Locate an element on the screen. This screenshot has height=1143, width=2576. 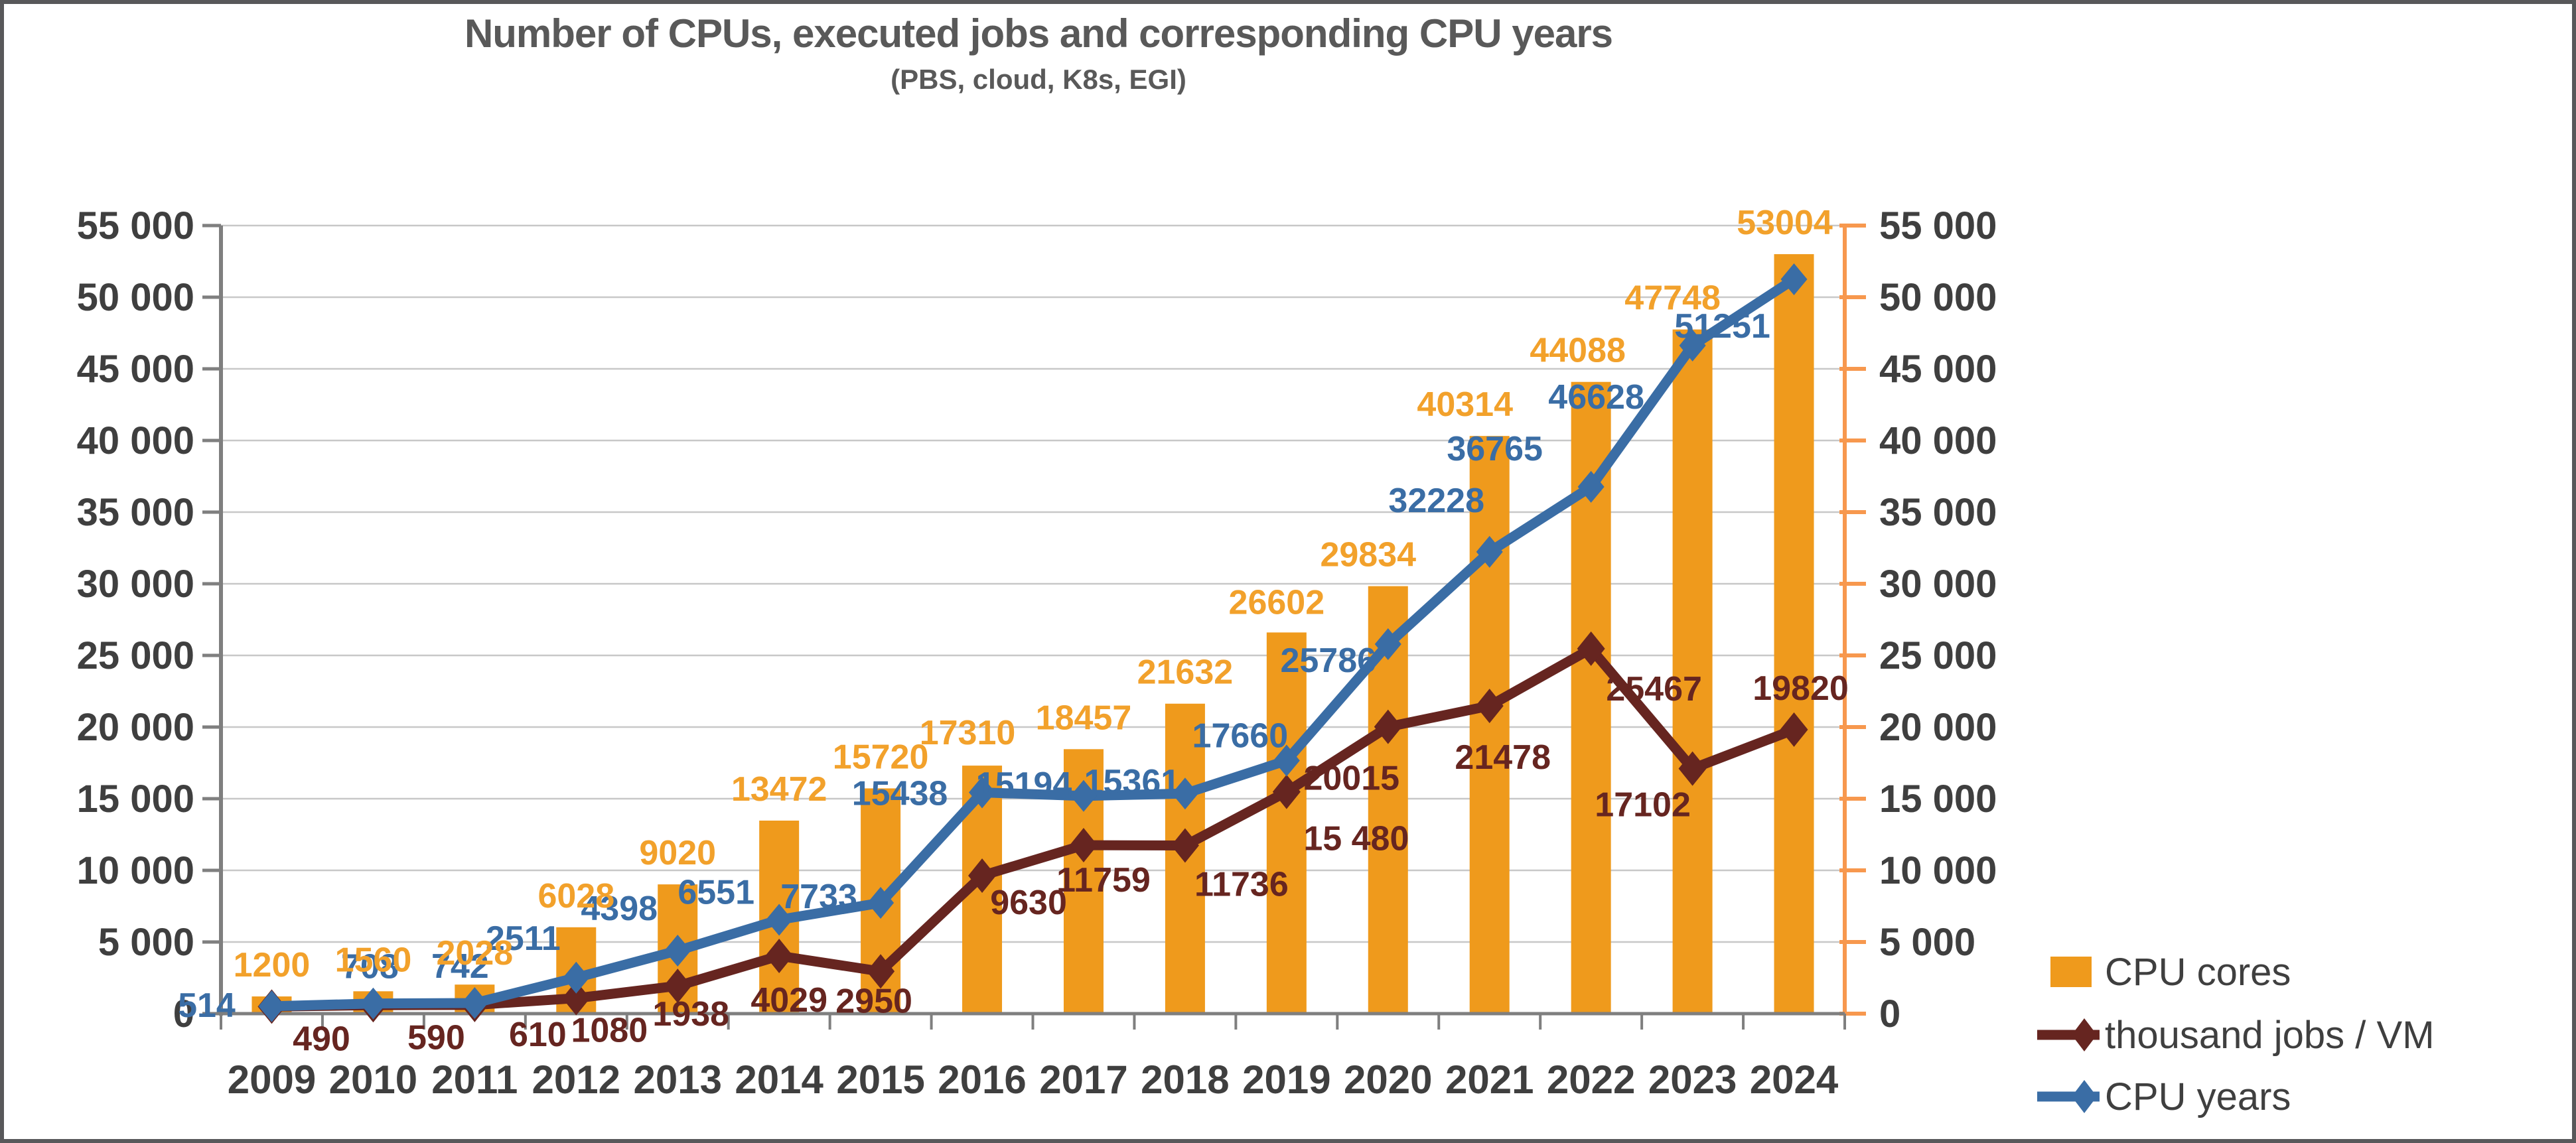
legend-label-jobs: thousand jobs / VM is located at coordinates (2270, 1035).